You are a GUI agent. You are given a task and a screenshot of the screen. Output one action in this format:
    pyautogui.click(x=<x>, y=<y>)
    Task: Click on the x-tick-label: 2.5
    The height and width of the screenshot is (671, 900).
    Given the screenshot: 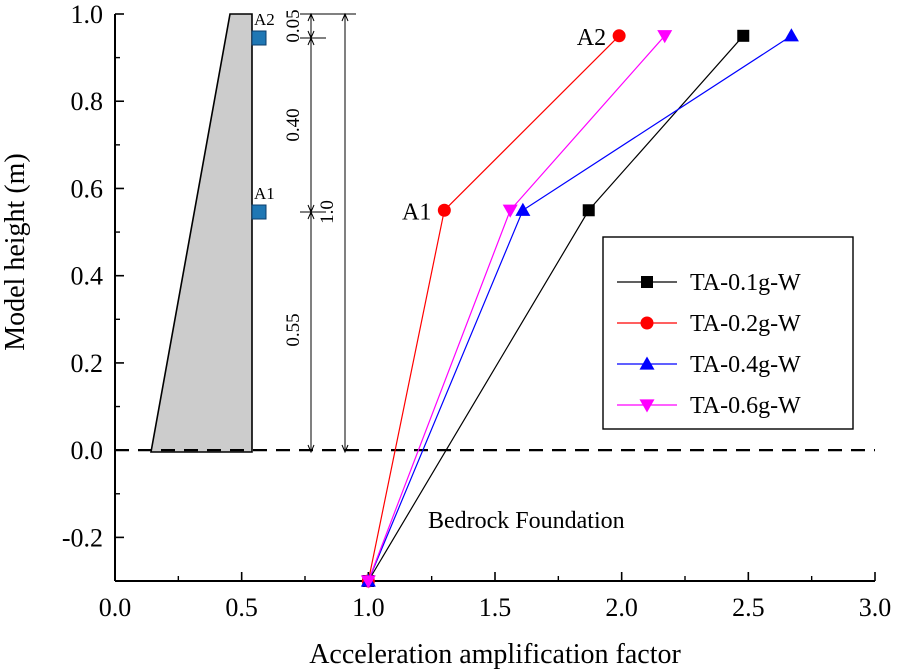 What is the action you would take?
    pyautogui.click(x=748, y=607)
    